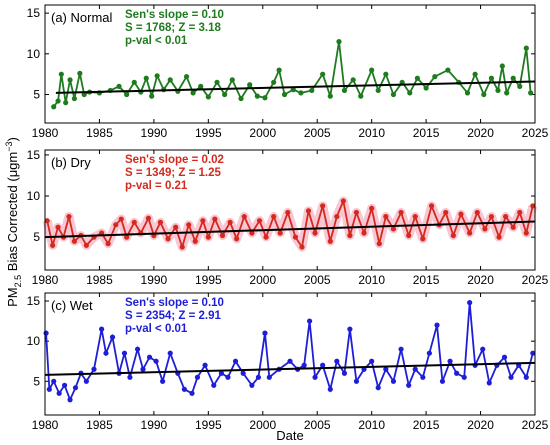 This screenshot has height=445, width=550. Describe the element at coordinates (18, 281) in the screenshot. I see `y-label-sub: 2.5` at that location.